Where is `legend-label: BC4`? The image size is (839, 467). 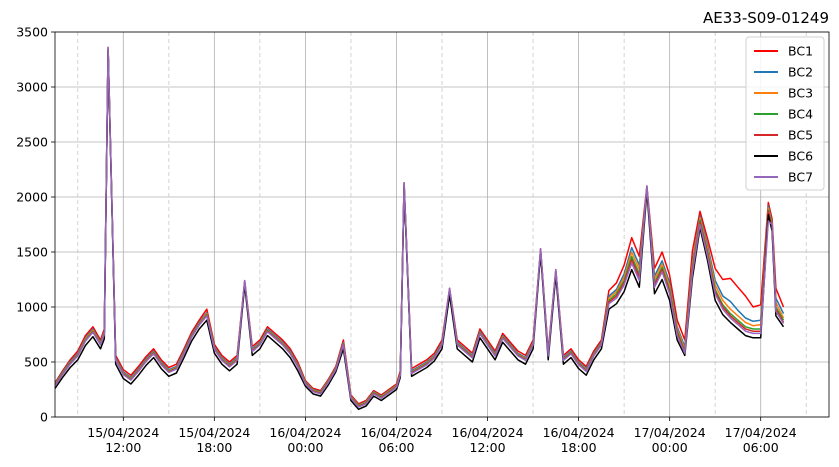
legend-label: BC4 is located at coordinates (800, 114).